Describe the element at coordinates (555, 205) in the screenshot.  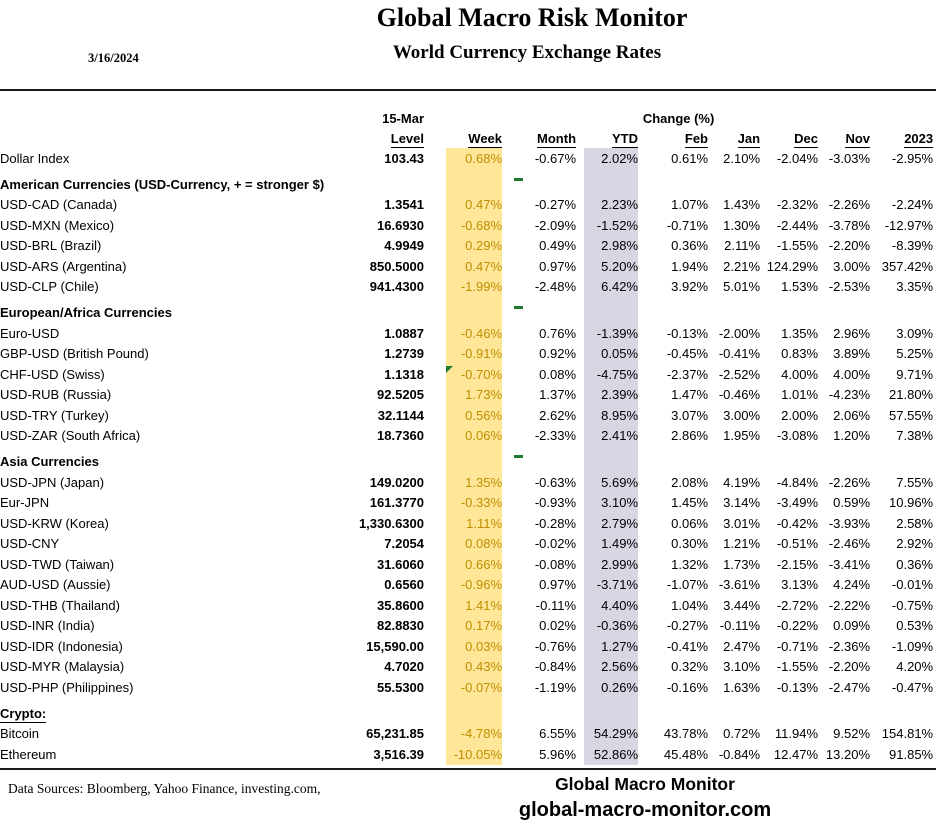
I see `cell-month: -0.27%` at that location.